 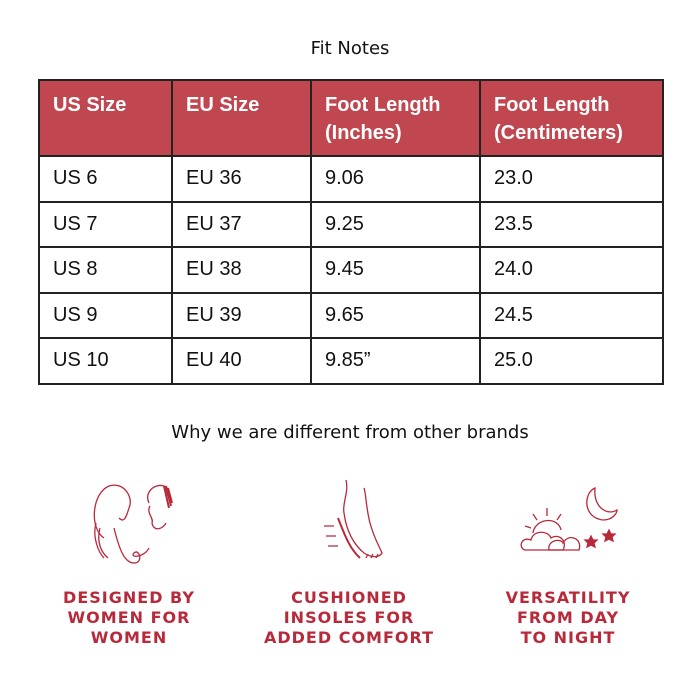 I want to click on table-row: US 7 EU 37 9.25 23.5, so click(x=351, y=224).